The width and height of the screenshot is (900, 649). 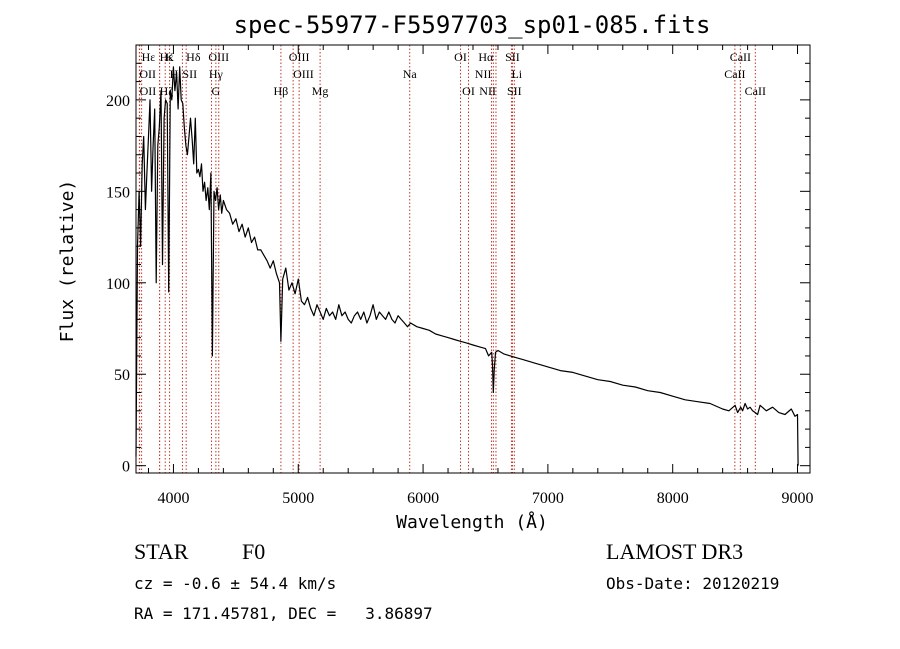 What do you see at coordinates (67, 261) in the screenshot?
I see `y-axis-label: Flux (relative)` at bounding box center [67, 261].